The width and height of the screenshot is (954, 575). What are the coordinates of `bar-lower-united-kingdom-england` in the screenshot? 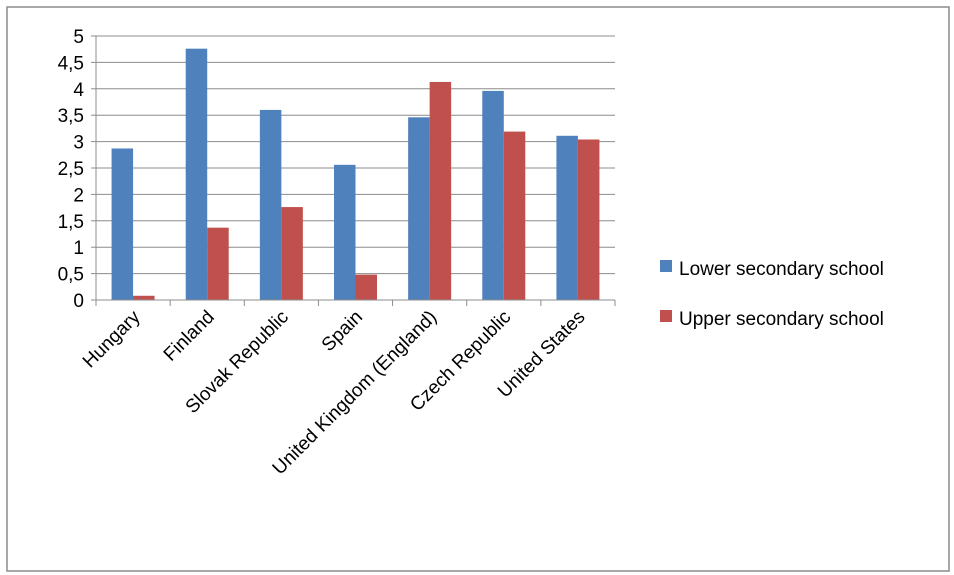 It's located at (419, 208).